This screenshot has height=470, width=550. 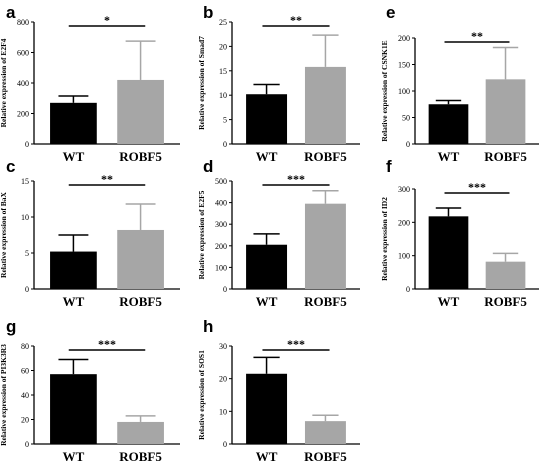 I want to click on y-tick-label: 600, so click(x=23, y=53).